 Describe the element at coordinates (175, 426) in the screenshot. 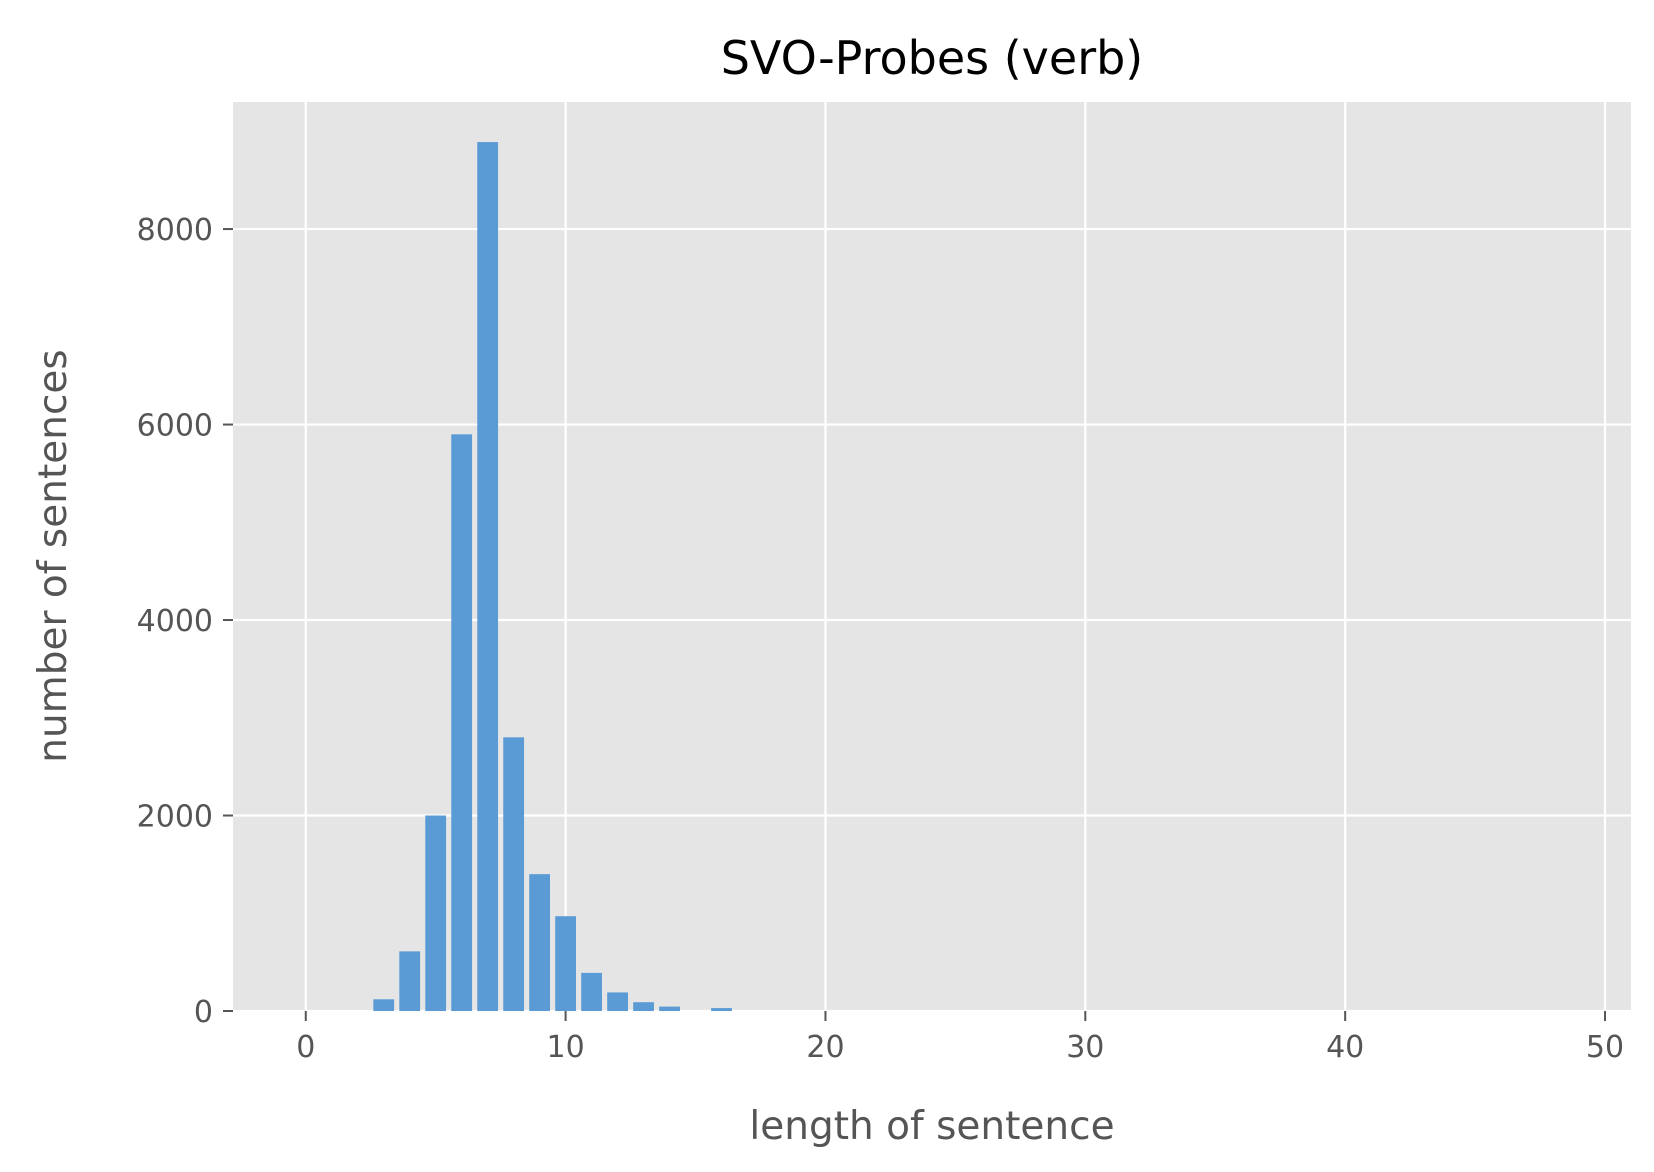

I see `y-tick-label: 6000` at that location.